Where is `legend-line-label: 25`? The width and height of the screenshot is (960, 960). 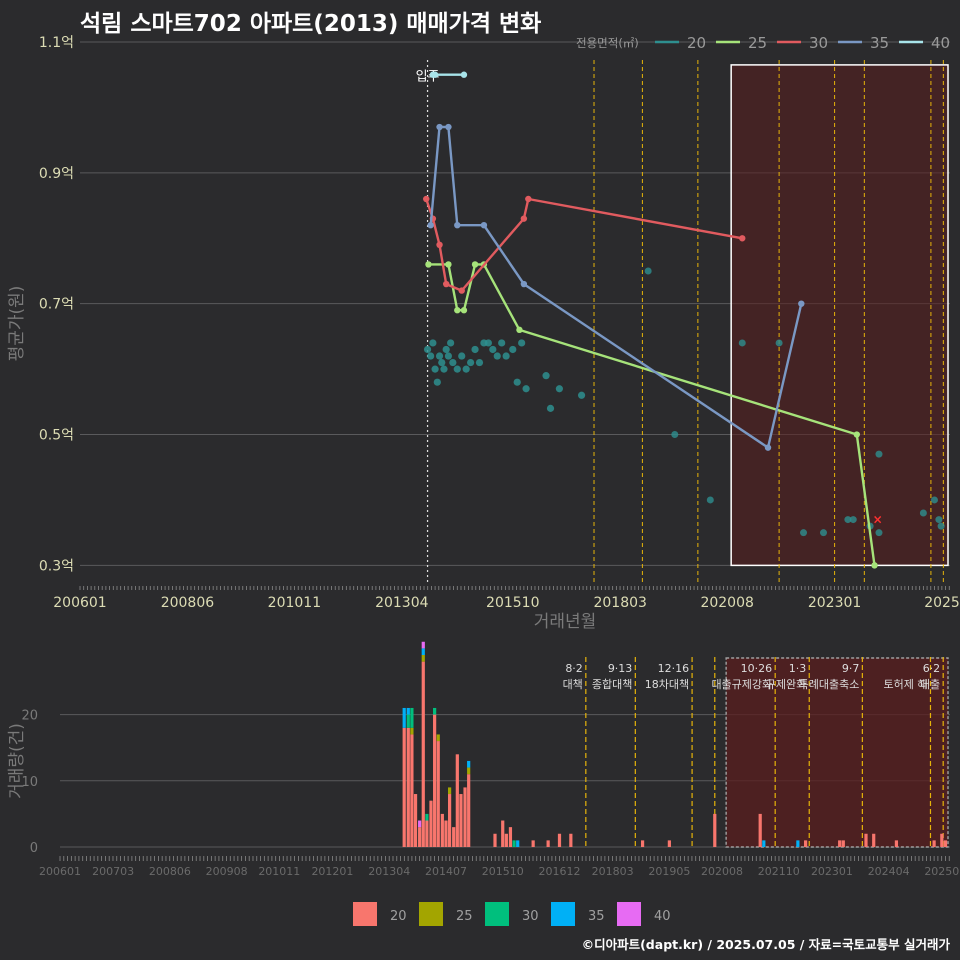
legend-line-label: 25 is located at coordinates (757, 43).